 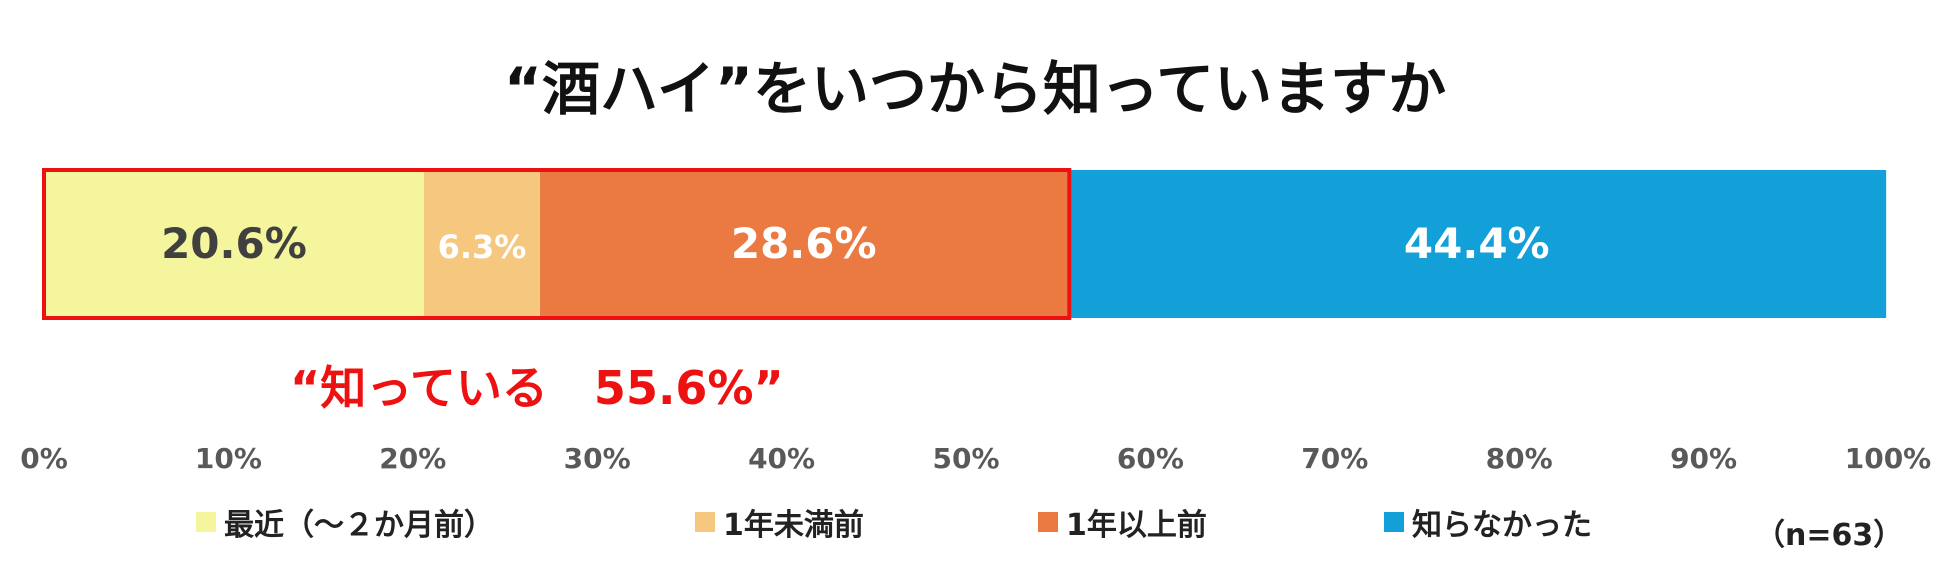 I want to click on legend-label-didnt-know: 知らなかった, so click(x=1502, y=525).